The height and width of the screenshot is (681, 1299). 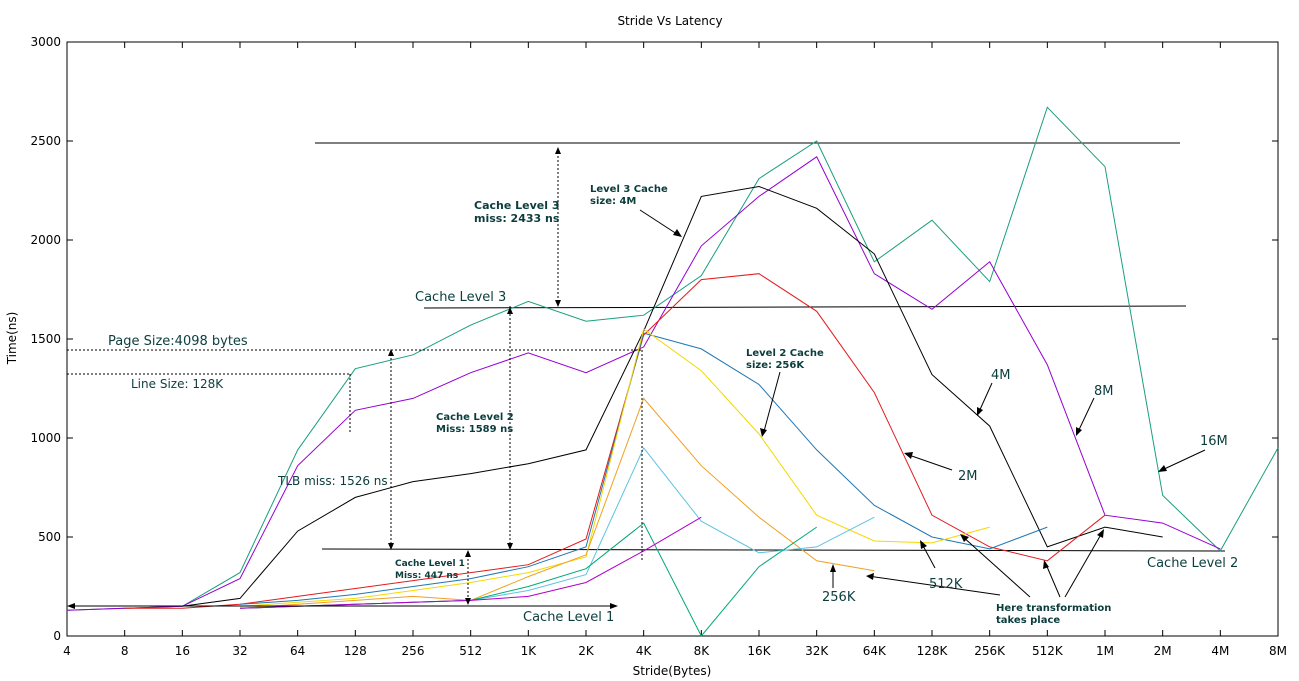 I want to click on transform-label-2: takes place, so click(x=1028, y=620).